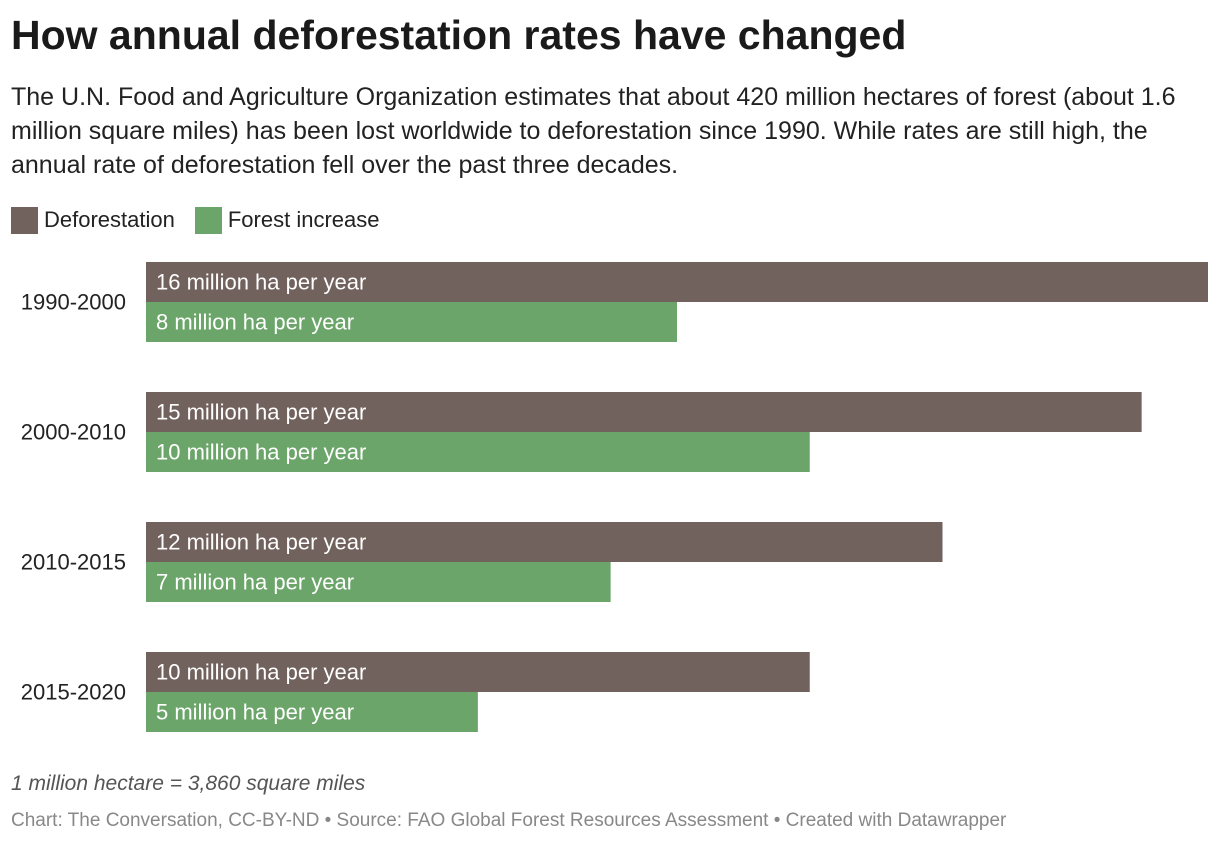  I want to click on category-label-2010-2015: 2010-2015, so click(73, 562).